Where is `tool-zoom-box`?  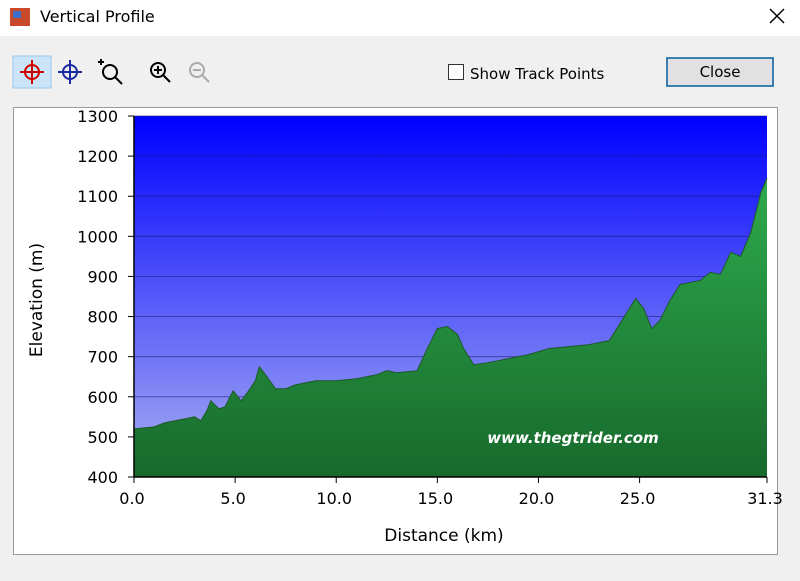 tool-zoom-box is located at coordinates (110, 72).